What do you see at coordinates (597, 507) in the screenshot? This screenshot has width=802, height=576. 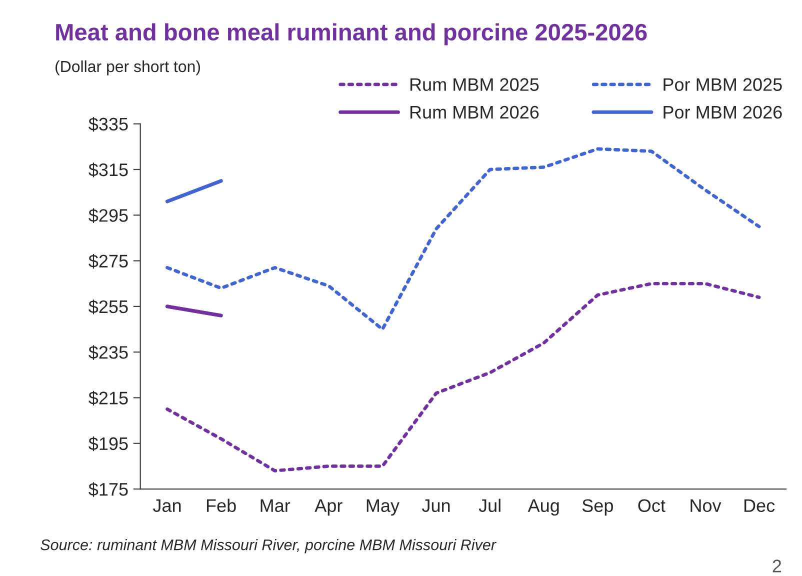 I see `x-tick-label: Sep` at bounding box center [597, 507].